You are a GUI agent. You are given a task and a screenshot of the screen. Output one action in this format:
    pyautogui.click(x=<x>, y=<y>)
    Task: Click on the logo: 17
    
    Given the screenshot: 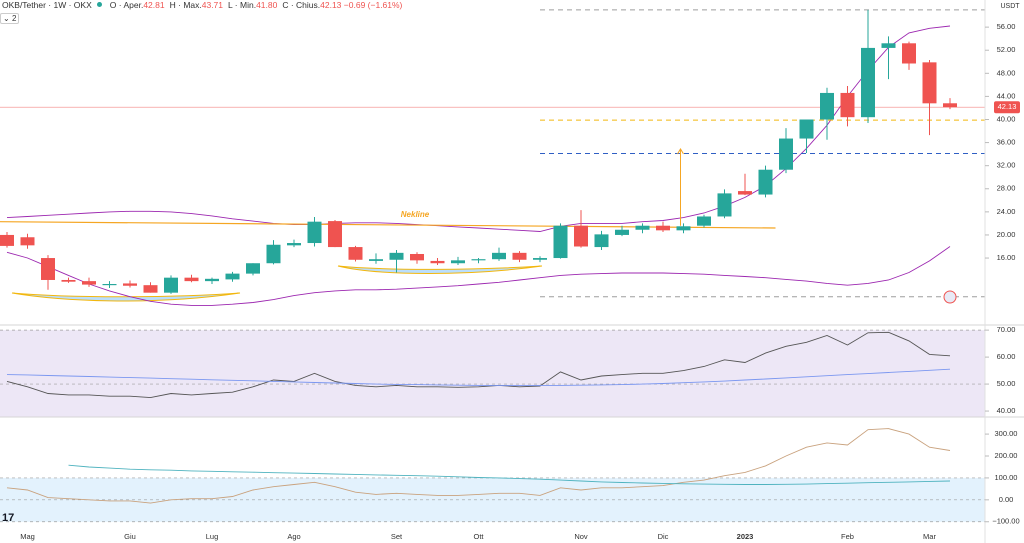 What is the action you would take?
    pyautogui.click(x=8, y=518)
    